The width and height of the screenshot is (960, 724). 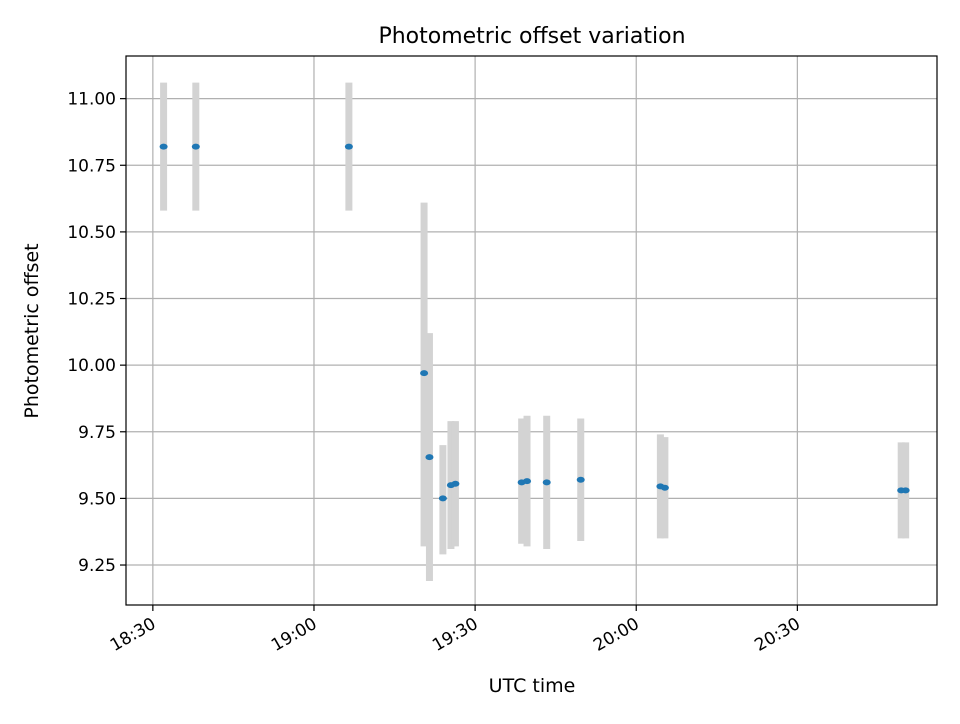 I want to click on y-tick-label: 10.75, so click(x=91, y=166).